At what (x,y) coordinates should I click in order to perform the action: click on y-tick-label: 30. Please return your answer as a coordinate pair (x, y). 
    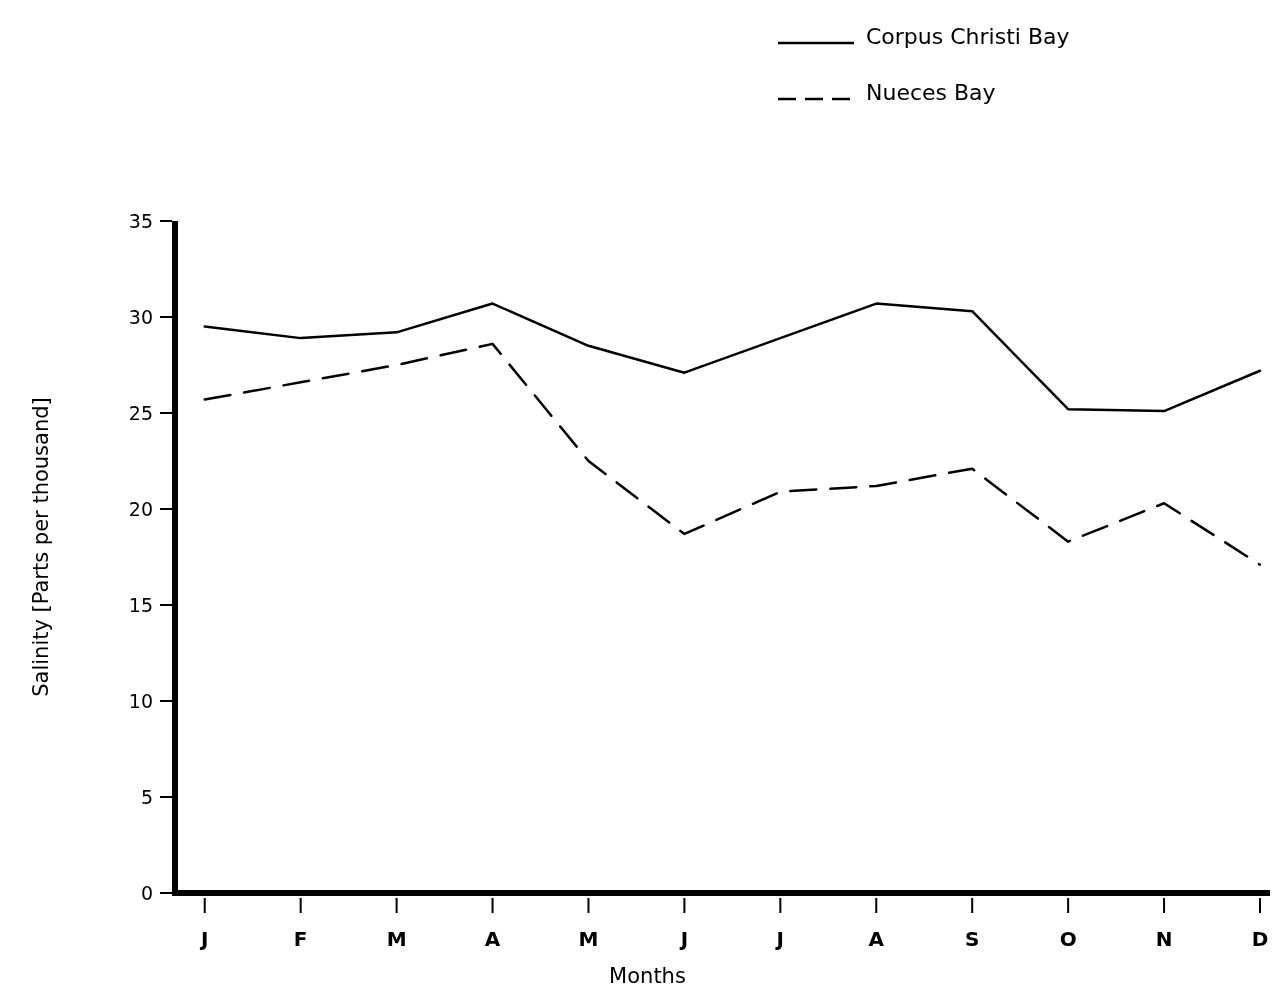
    Looking at the image, I should click on (140, 316).